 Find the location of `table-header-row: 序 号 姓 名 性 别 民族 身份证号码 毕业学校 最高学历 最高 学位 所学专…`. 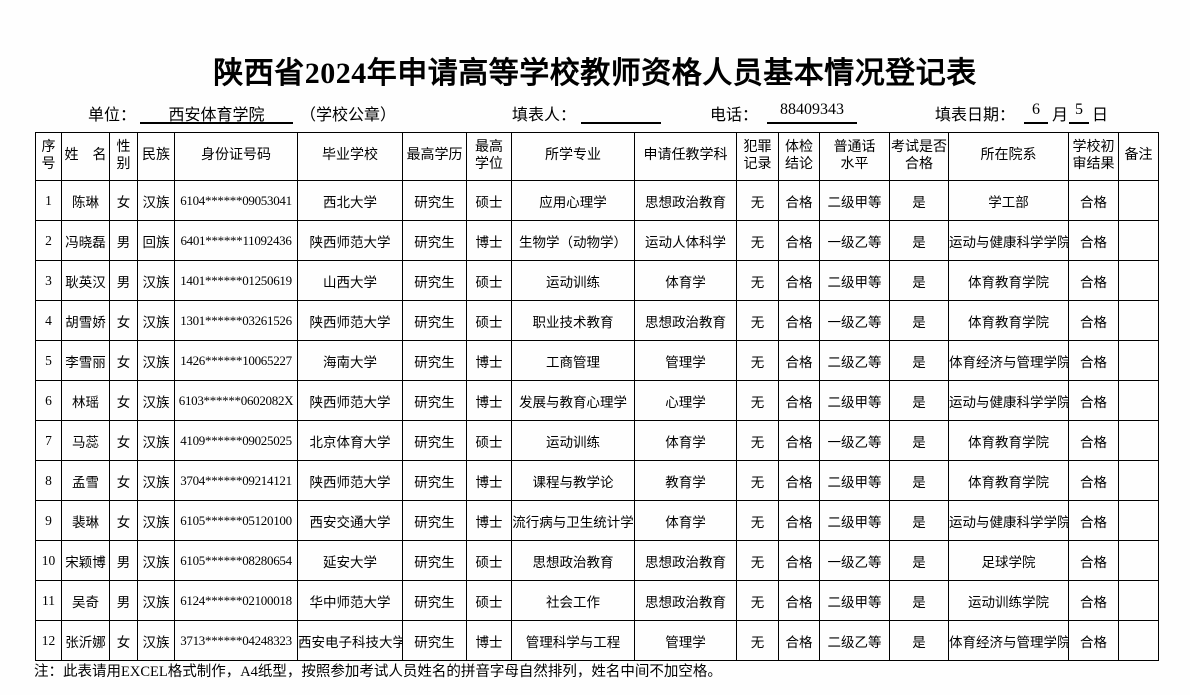

table-header-row: 序 号 姓 名 性 别 民族 身份证号码 毕业学校 最高学历 最高 学位 所学专… is located at coordinates (597, 156).